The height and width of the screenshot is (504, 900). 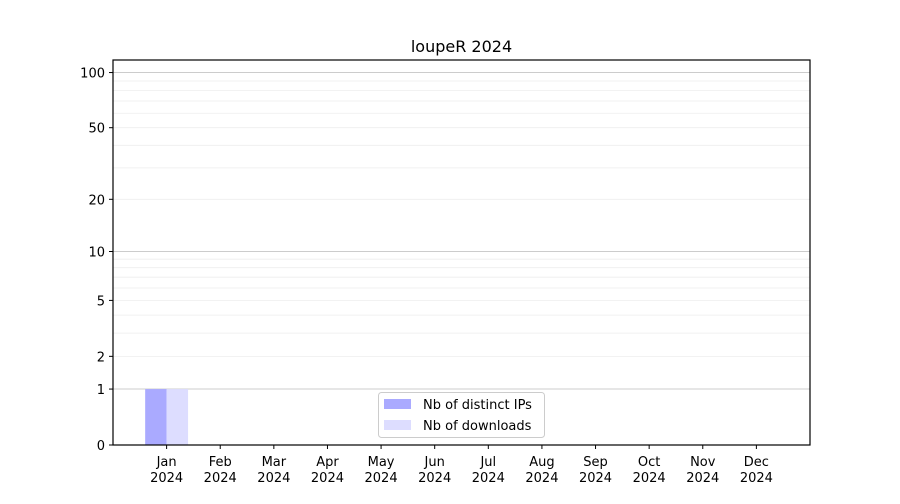 I want to click on y-axis: 0 1 2 5 10 20 50 100, so click(x=96, y=260).